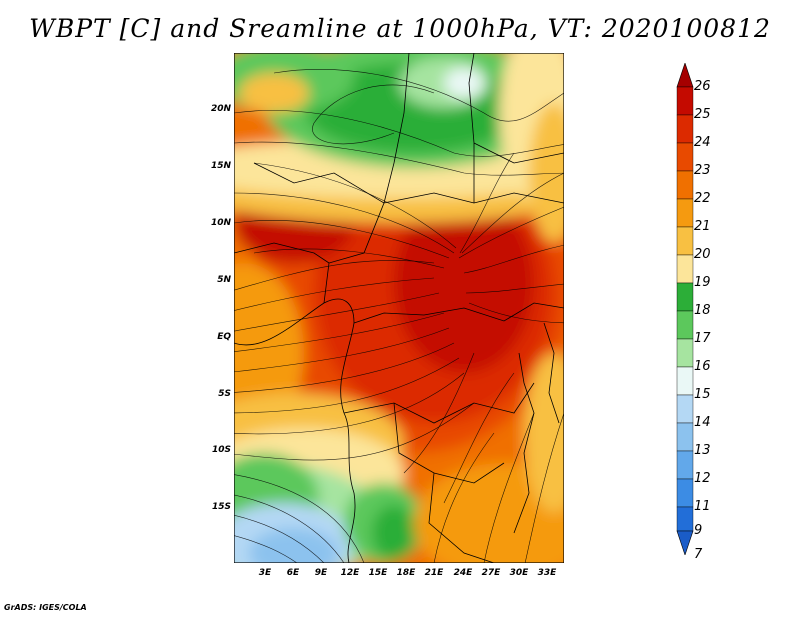 This screenshot has height=618, width=800. What do you see at coordinates (406, 573) in the screenshot?
I see `x-tick-label: 18E` at bounding box center [406, 573].